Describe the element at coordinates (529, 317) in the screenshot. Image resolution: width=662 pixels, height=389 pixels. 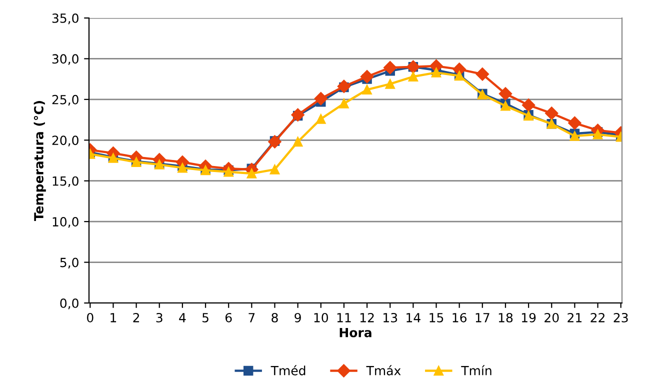
I see `x-tick-label: 19` at that location.